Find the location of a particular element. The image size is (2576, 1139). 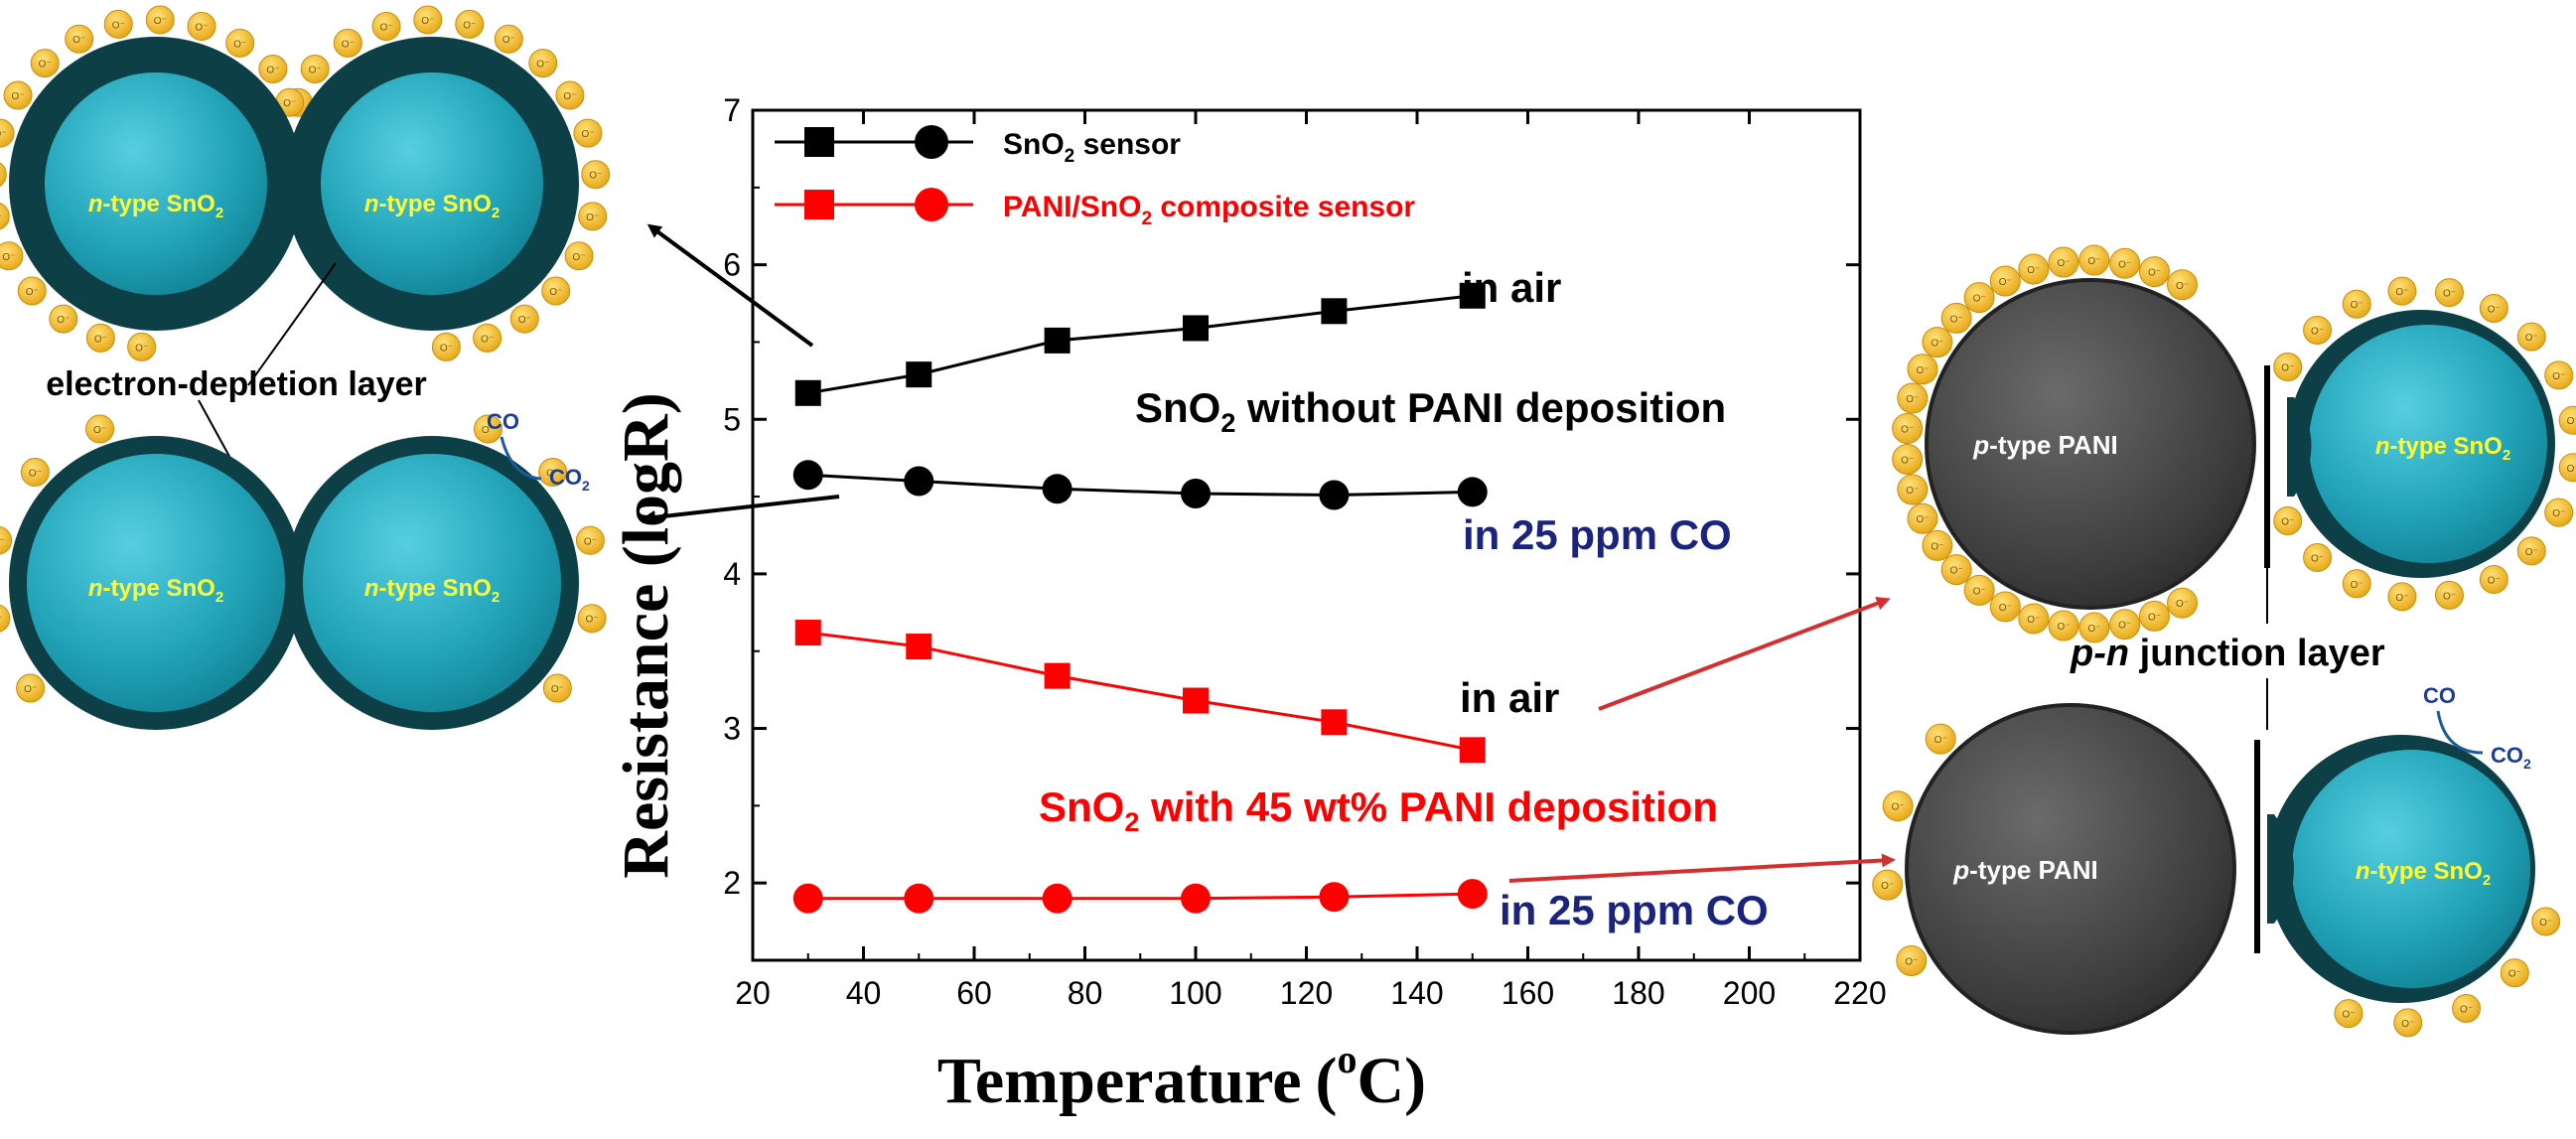

y-tick-label: 7 is located at coordinates (732, 110).